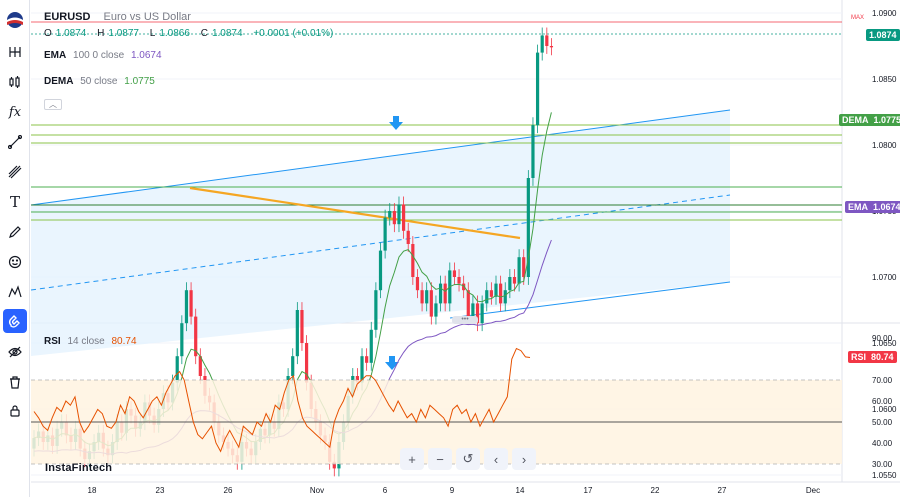 The width and height of the screenshot is (900, 497). Describe the element at coordinates (59, 81) in the screenshot. I see `dema-name: DEMA` at that location.